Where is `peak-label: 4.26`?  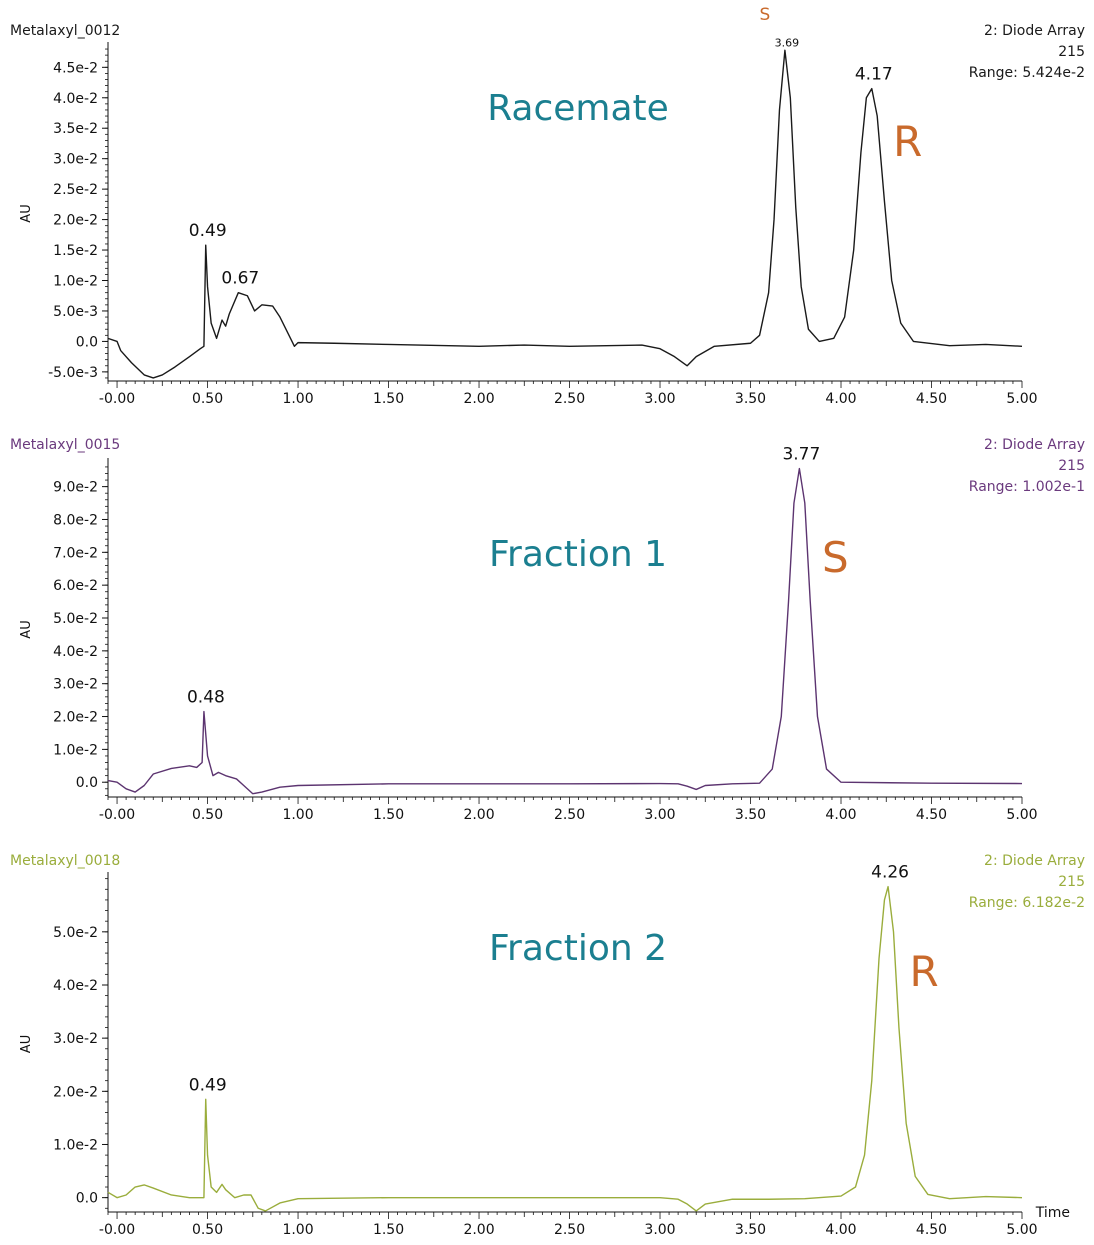
peak-label: 4.26 is located at coordinates (890, 873).